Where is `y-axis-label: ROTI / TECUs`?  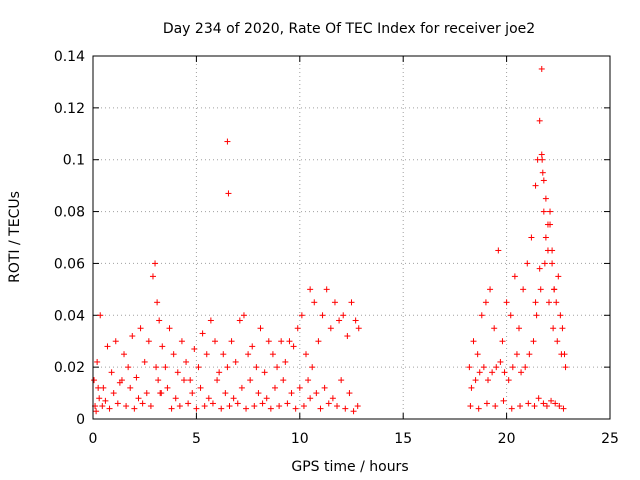
y-axis-label: ROTI / TECUs is located at coordinates (15, 237).